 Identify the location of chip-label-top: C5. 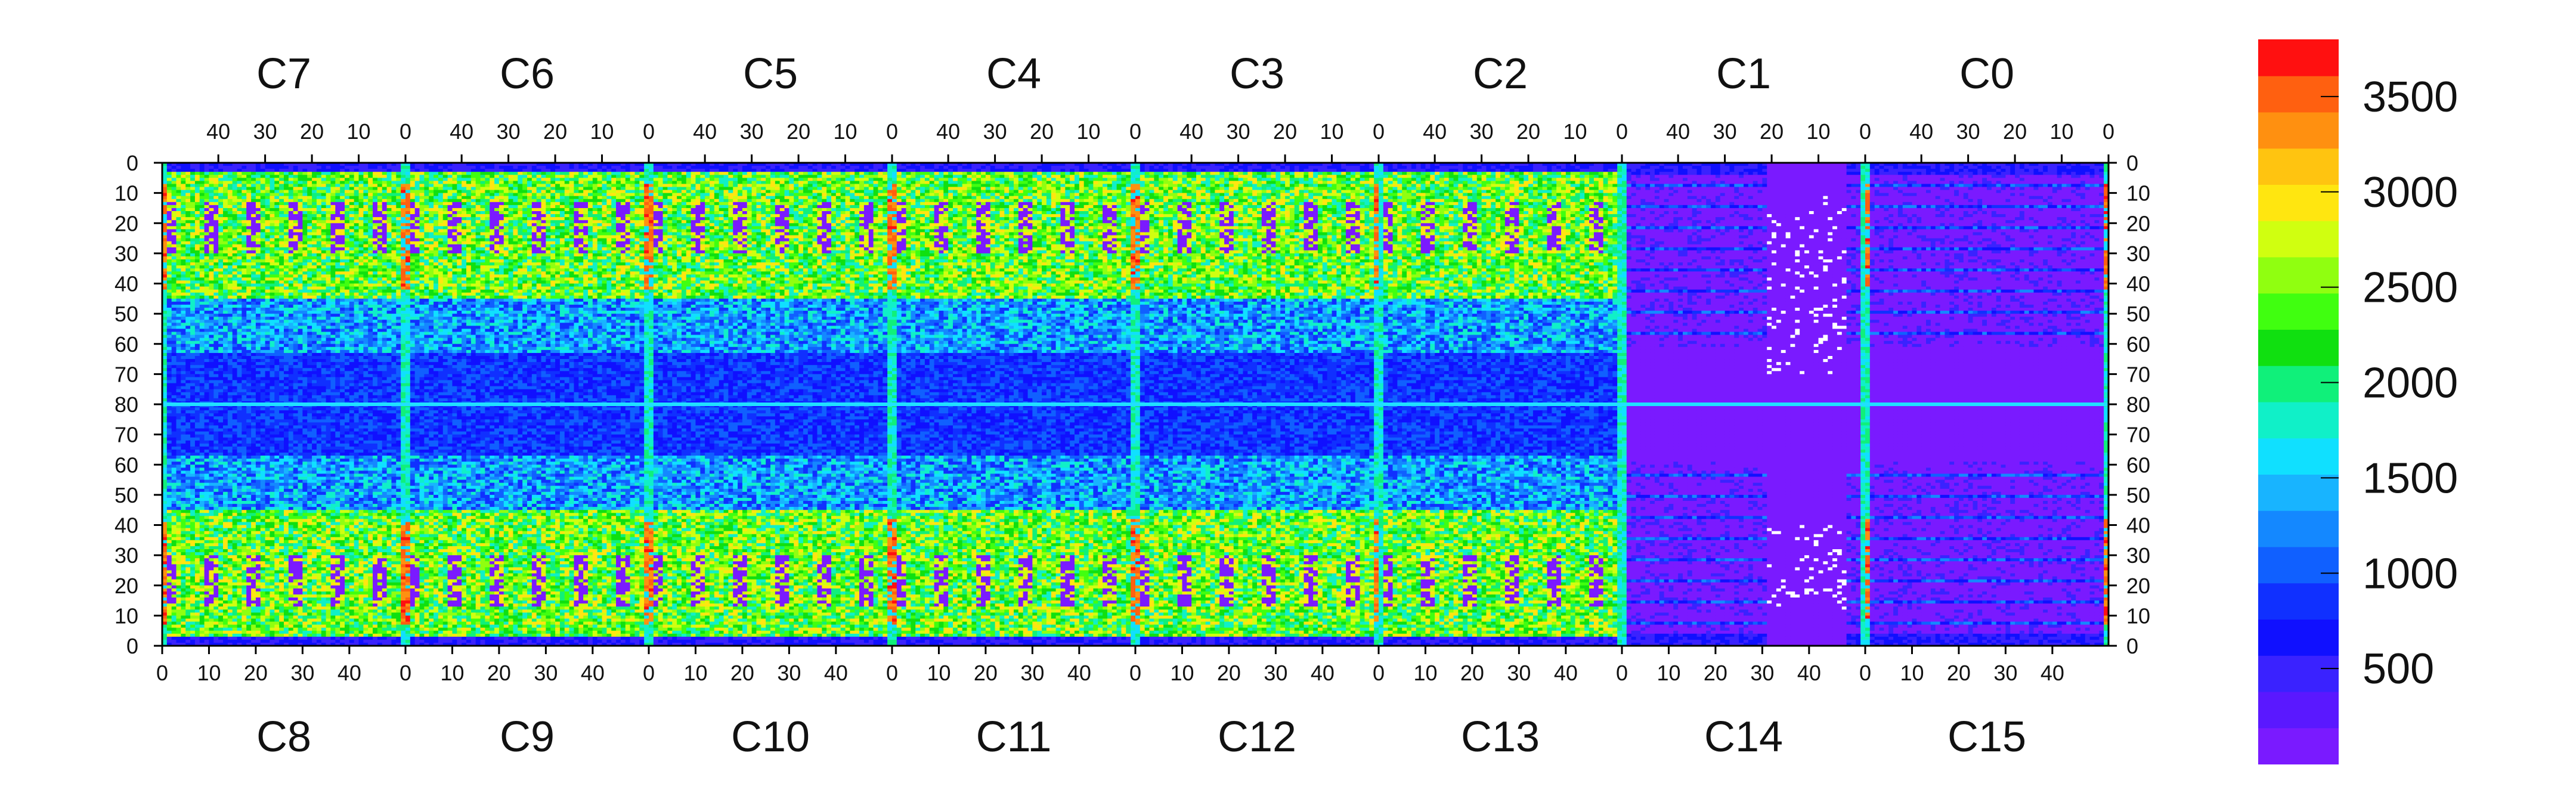
(770, 74).